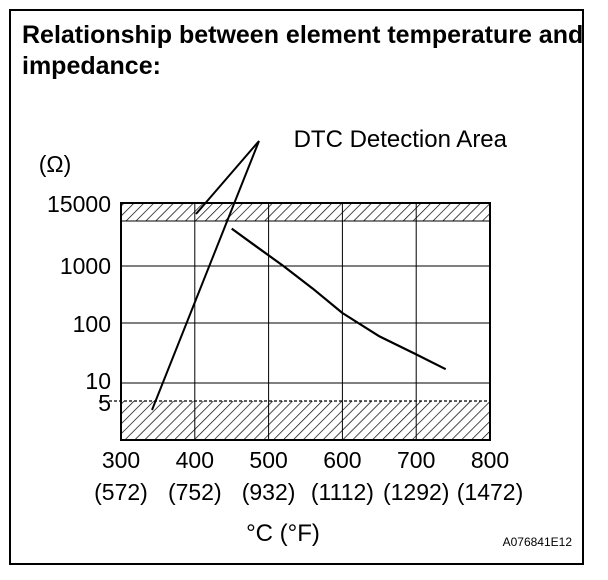 The image size is (608, 580). Describe the element at coordinates (195, 492) in the screenshot. I see `x-tick-label-fahrenheit: (752)` at that location.